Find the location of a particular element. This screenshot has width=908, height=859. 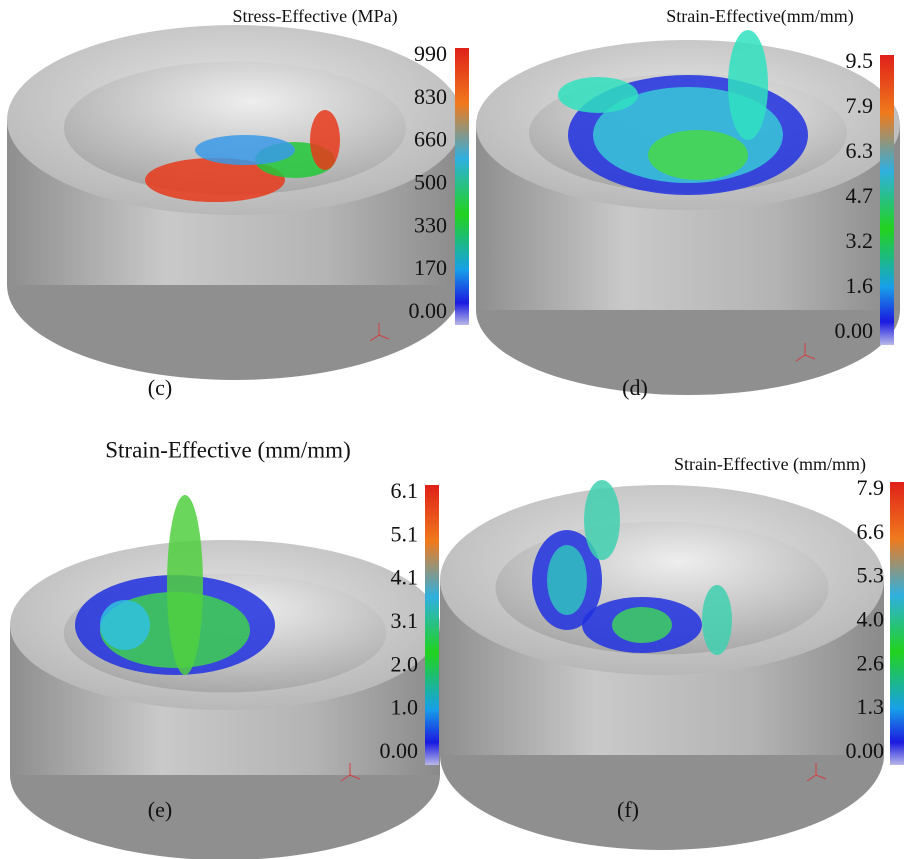

legend-title: Strain-Effective(mm/mm) is located at coordinates (760, 16).